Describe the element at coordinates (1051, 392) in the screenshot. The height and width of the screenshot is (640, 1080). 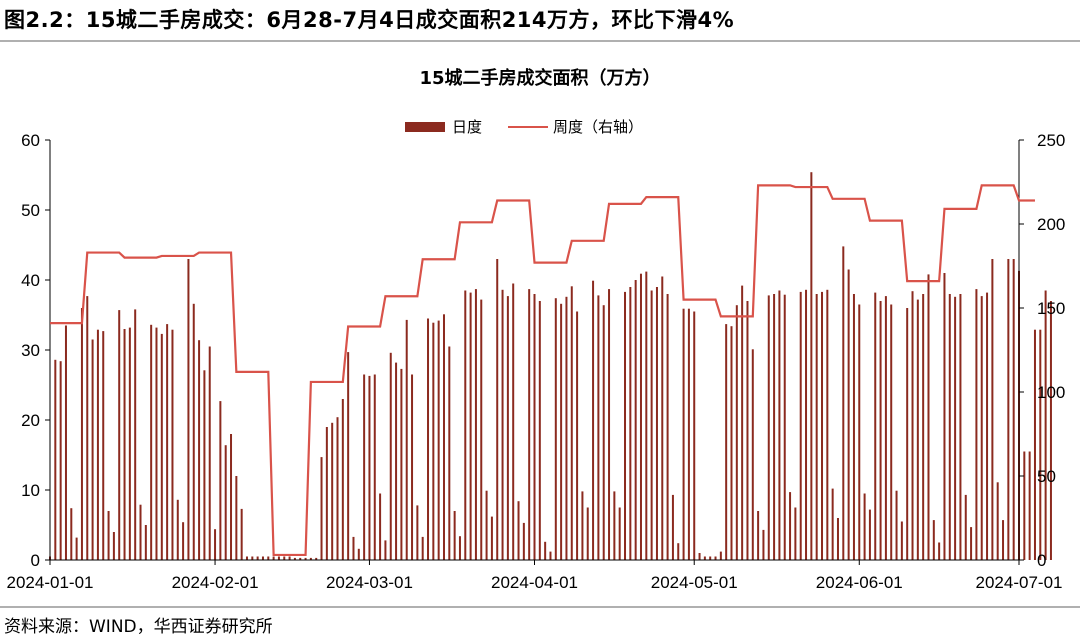
I see `right-tick-label: 100` at that location.